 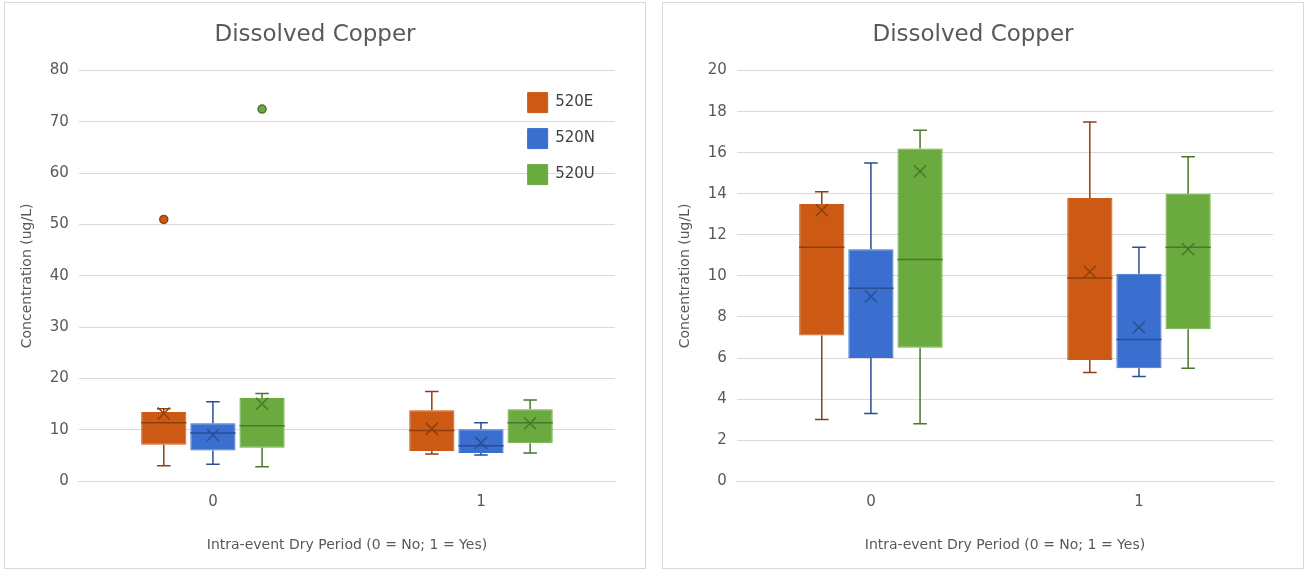 I want to click on y-tick-label: 40, so click(x=59, y=274).